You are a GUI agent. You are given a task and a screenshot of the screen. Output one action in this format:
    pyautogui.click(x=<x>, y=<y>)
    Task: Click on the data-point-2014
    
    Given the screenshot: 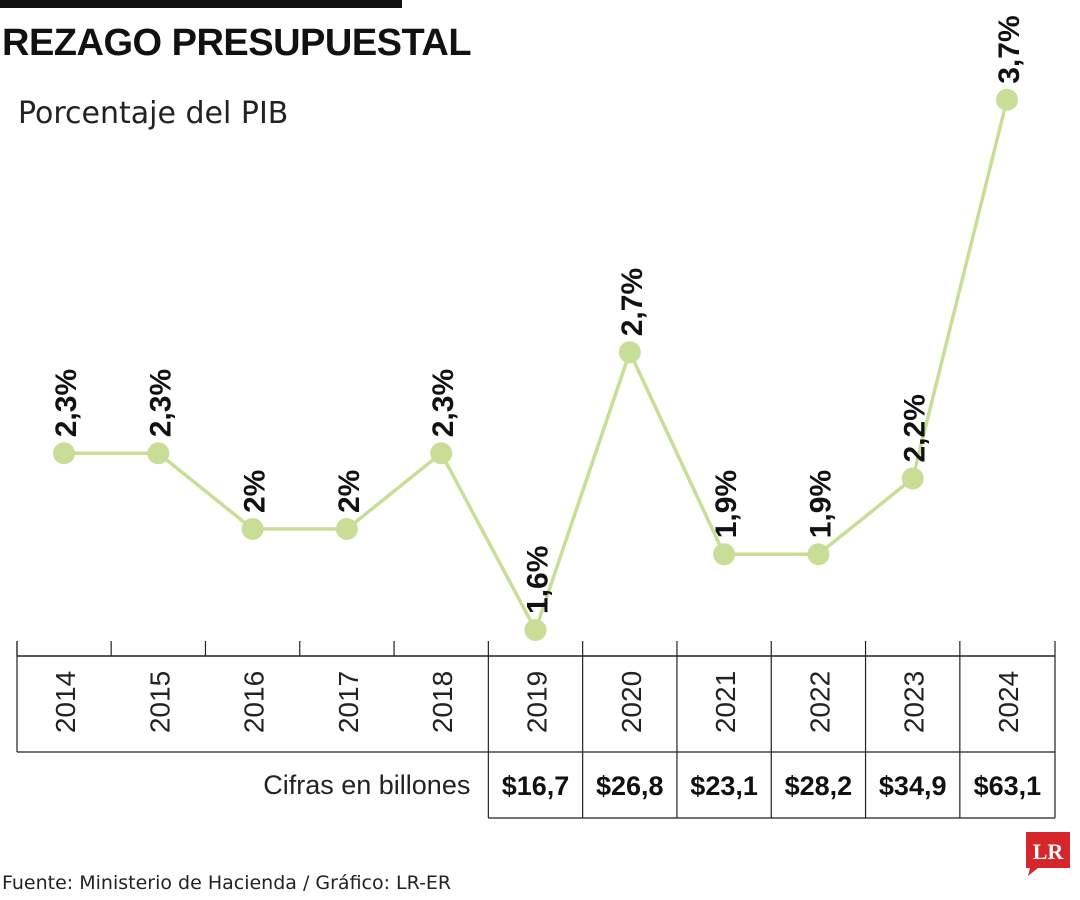 What is the action you would take?
    pyautogui.click(x=64, y=453)
    